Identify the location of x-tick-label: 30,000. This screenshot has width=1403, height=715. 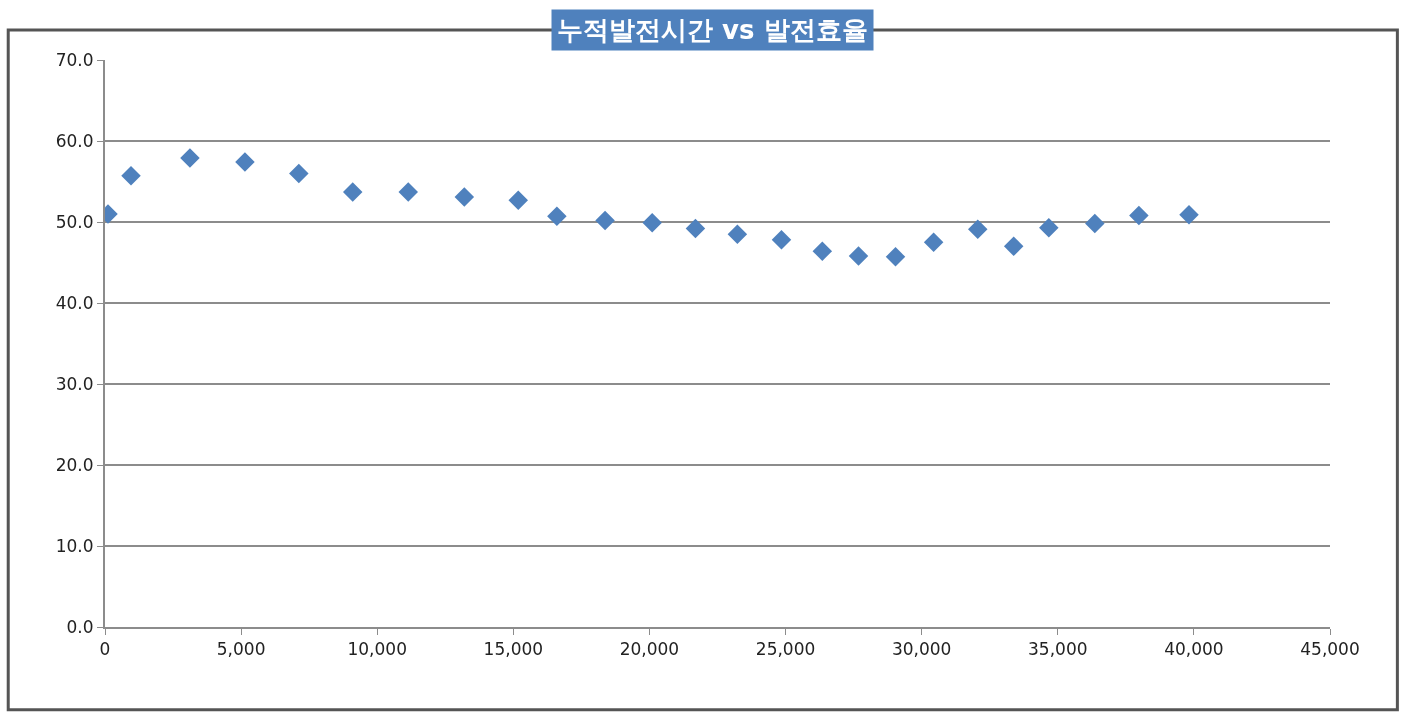
(921, 649).